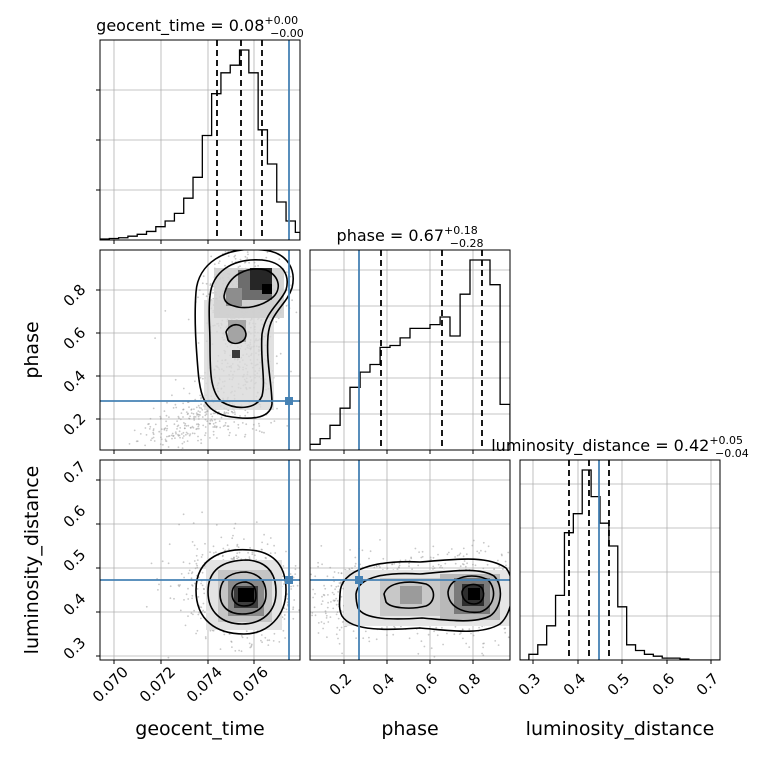 The height and width of the screenshot is (760, 760). Describe the element at coordinates (75, 339) in the screenshot. I see `ytick-phase-2: 0.6` at that location.